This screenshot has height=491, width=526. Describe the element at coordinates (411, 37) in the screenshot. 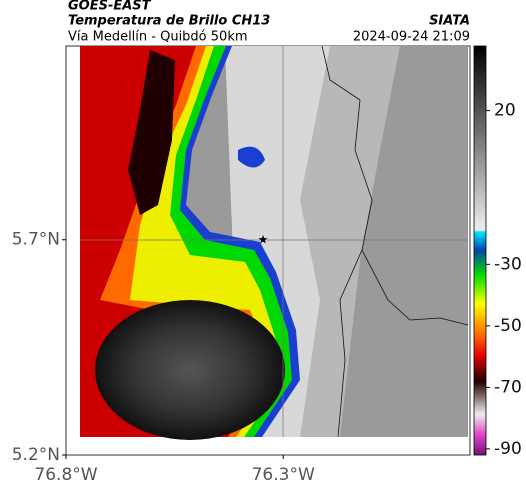

I see `datetime: 2024-09-24 21:09` at that location.